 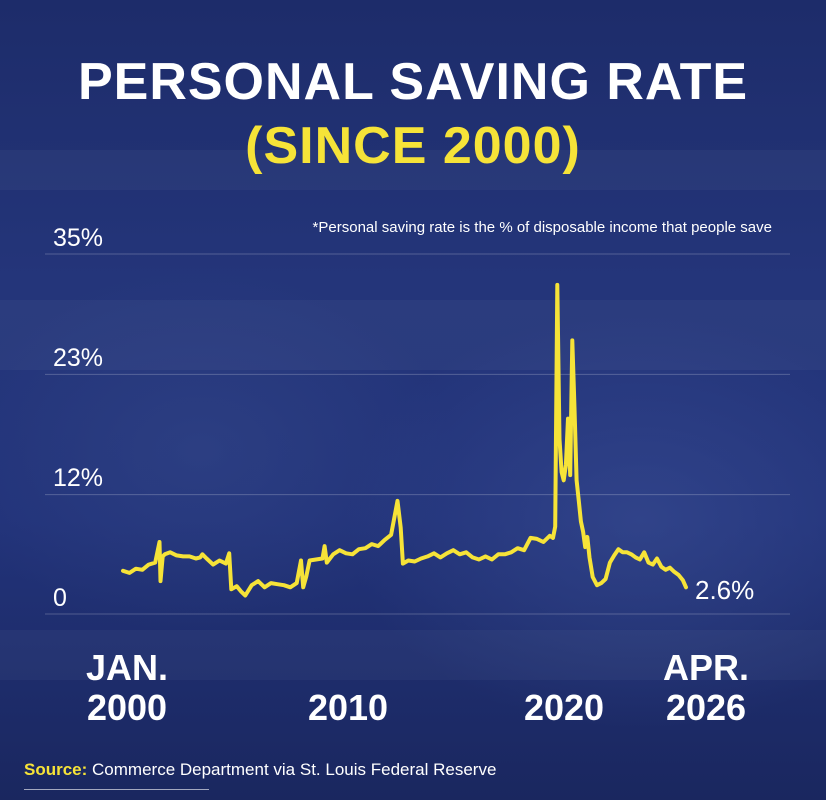 I want to click on y-tick-label: 12%, so click(x=78, y=478).